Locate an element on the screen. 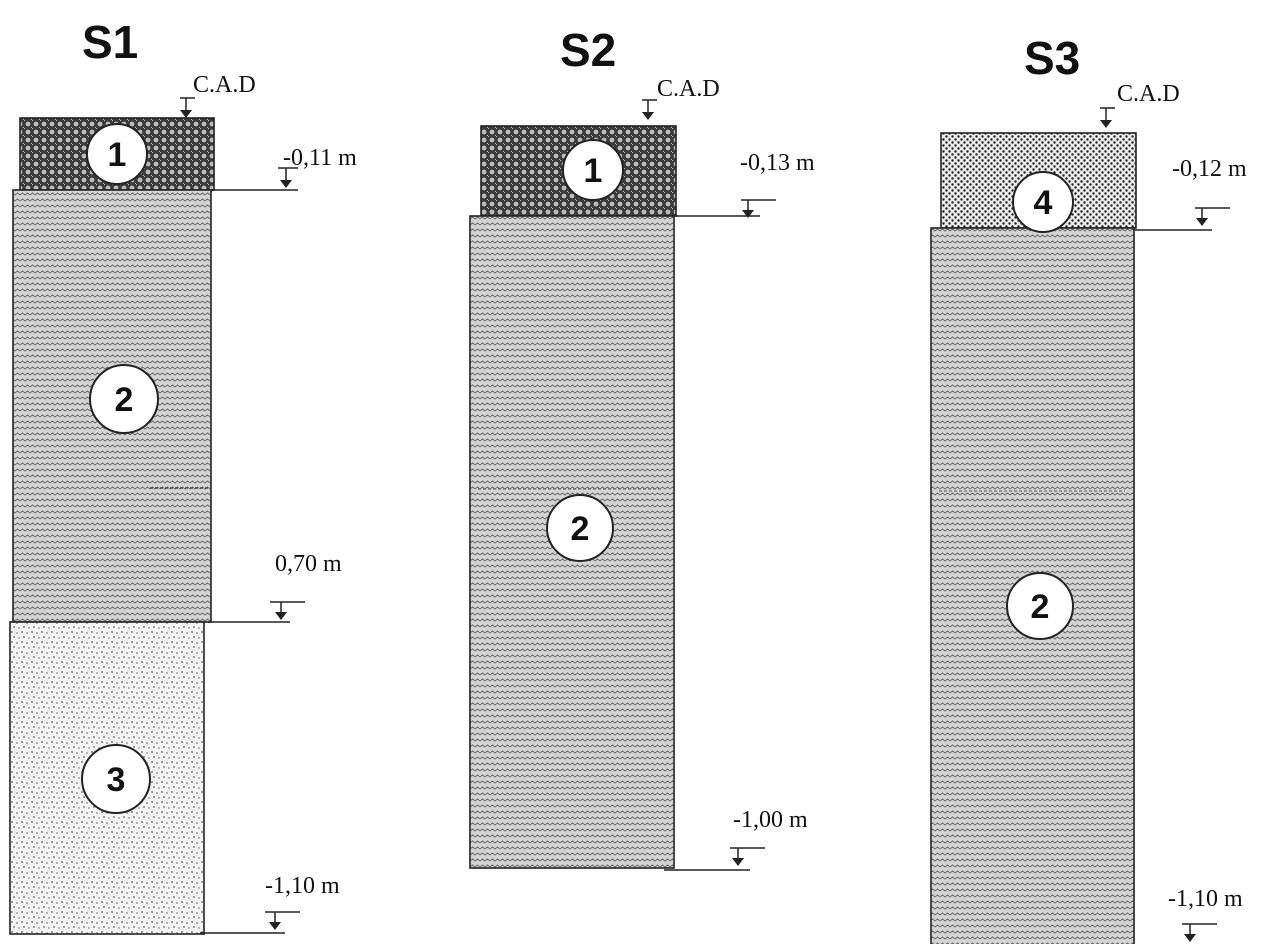 The image size is (1288, 944). depth-label: -0,11 m is located at coordinates (320, 158).